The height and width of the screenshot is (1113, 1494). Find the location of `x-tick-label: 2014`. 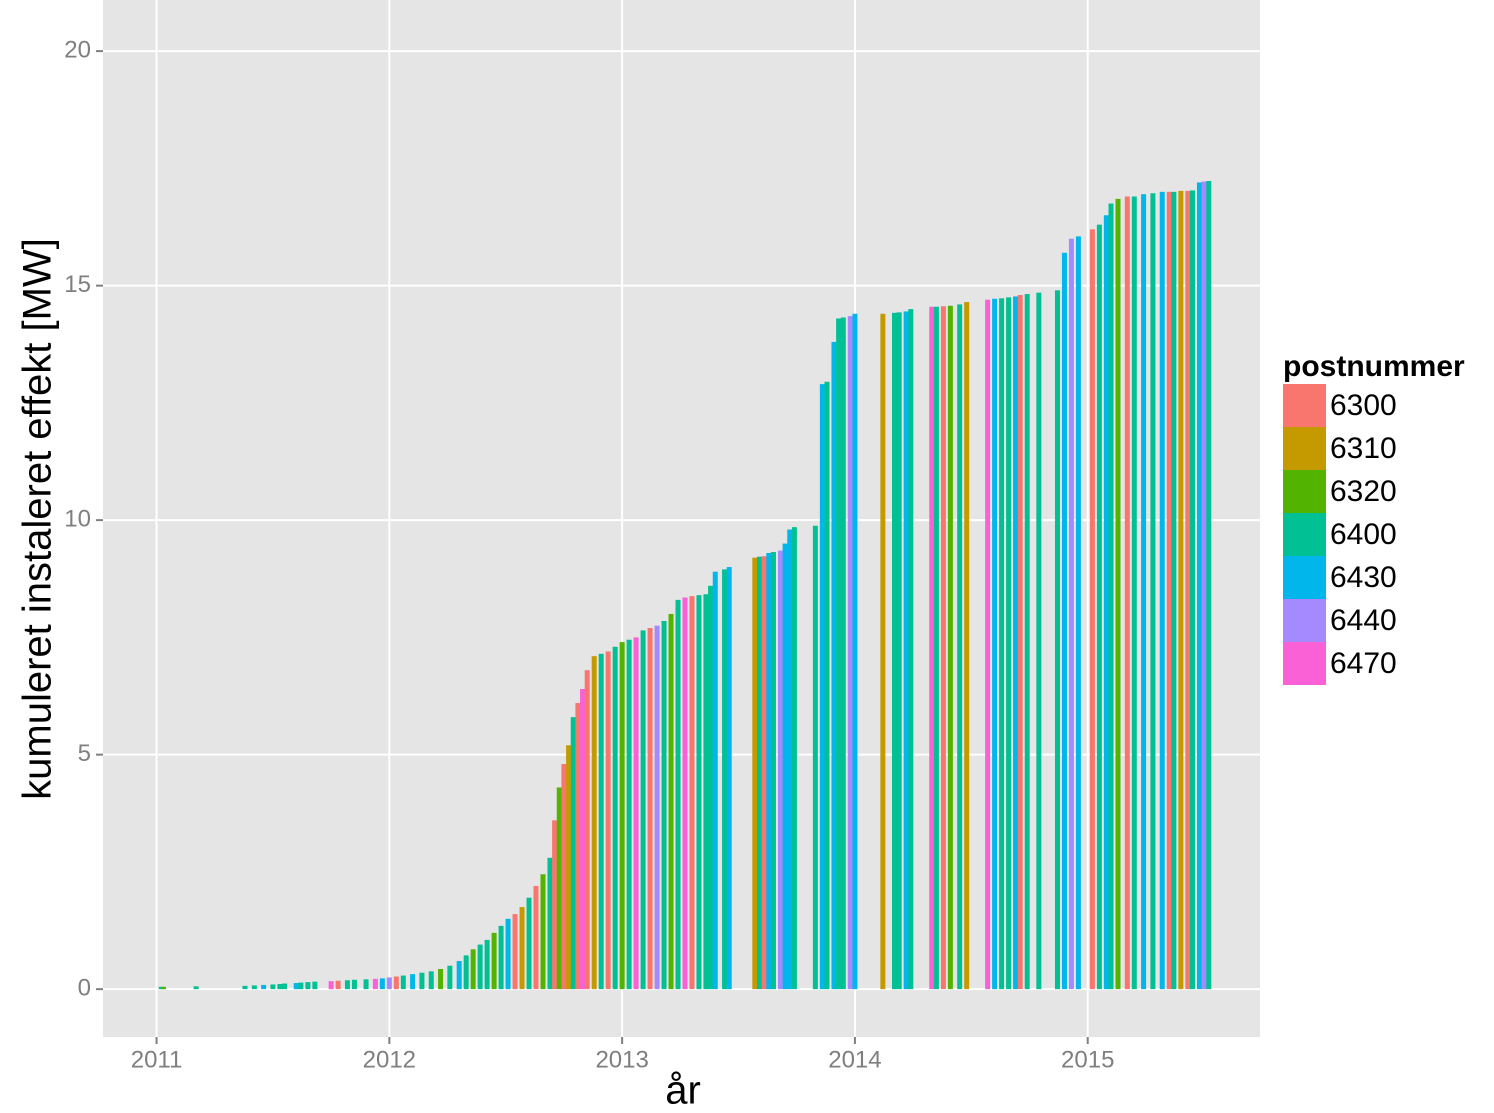

x-tick-label: 2014 is located at coordinates (854, 1059).